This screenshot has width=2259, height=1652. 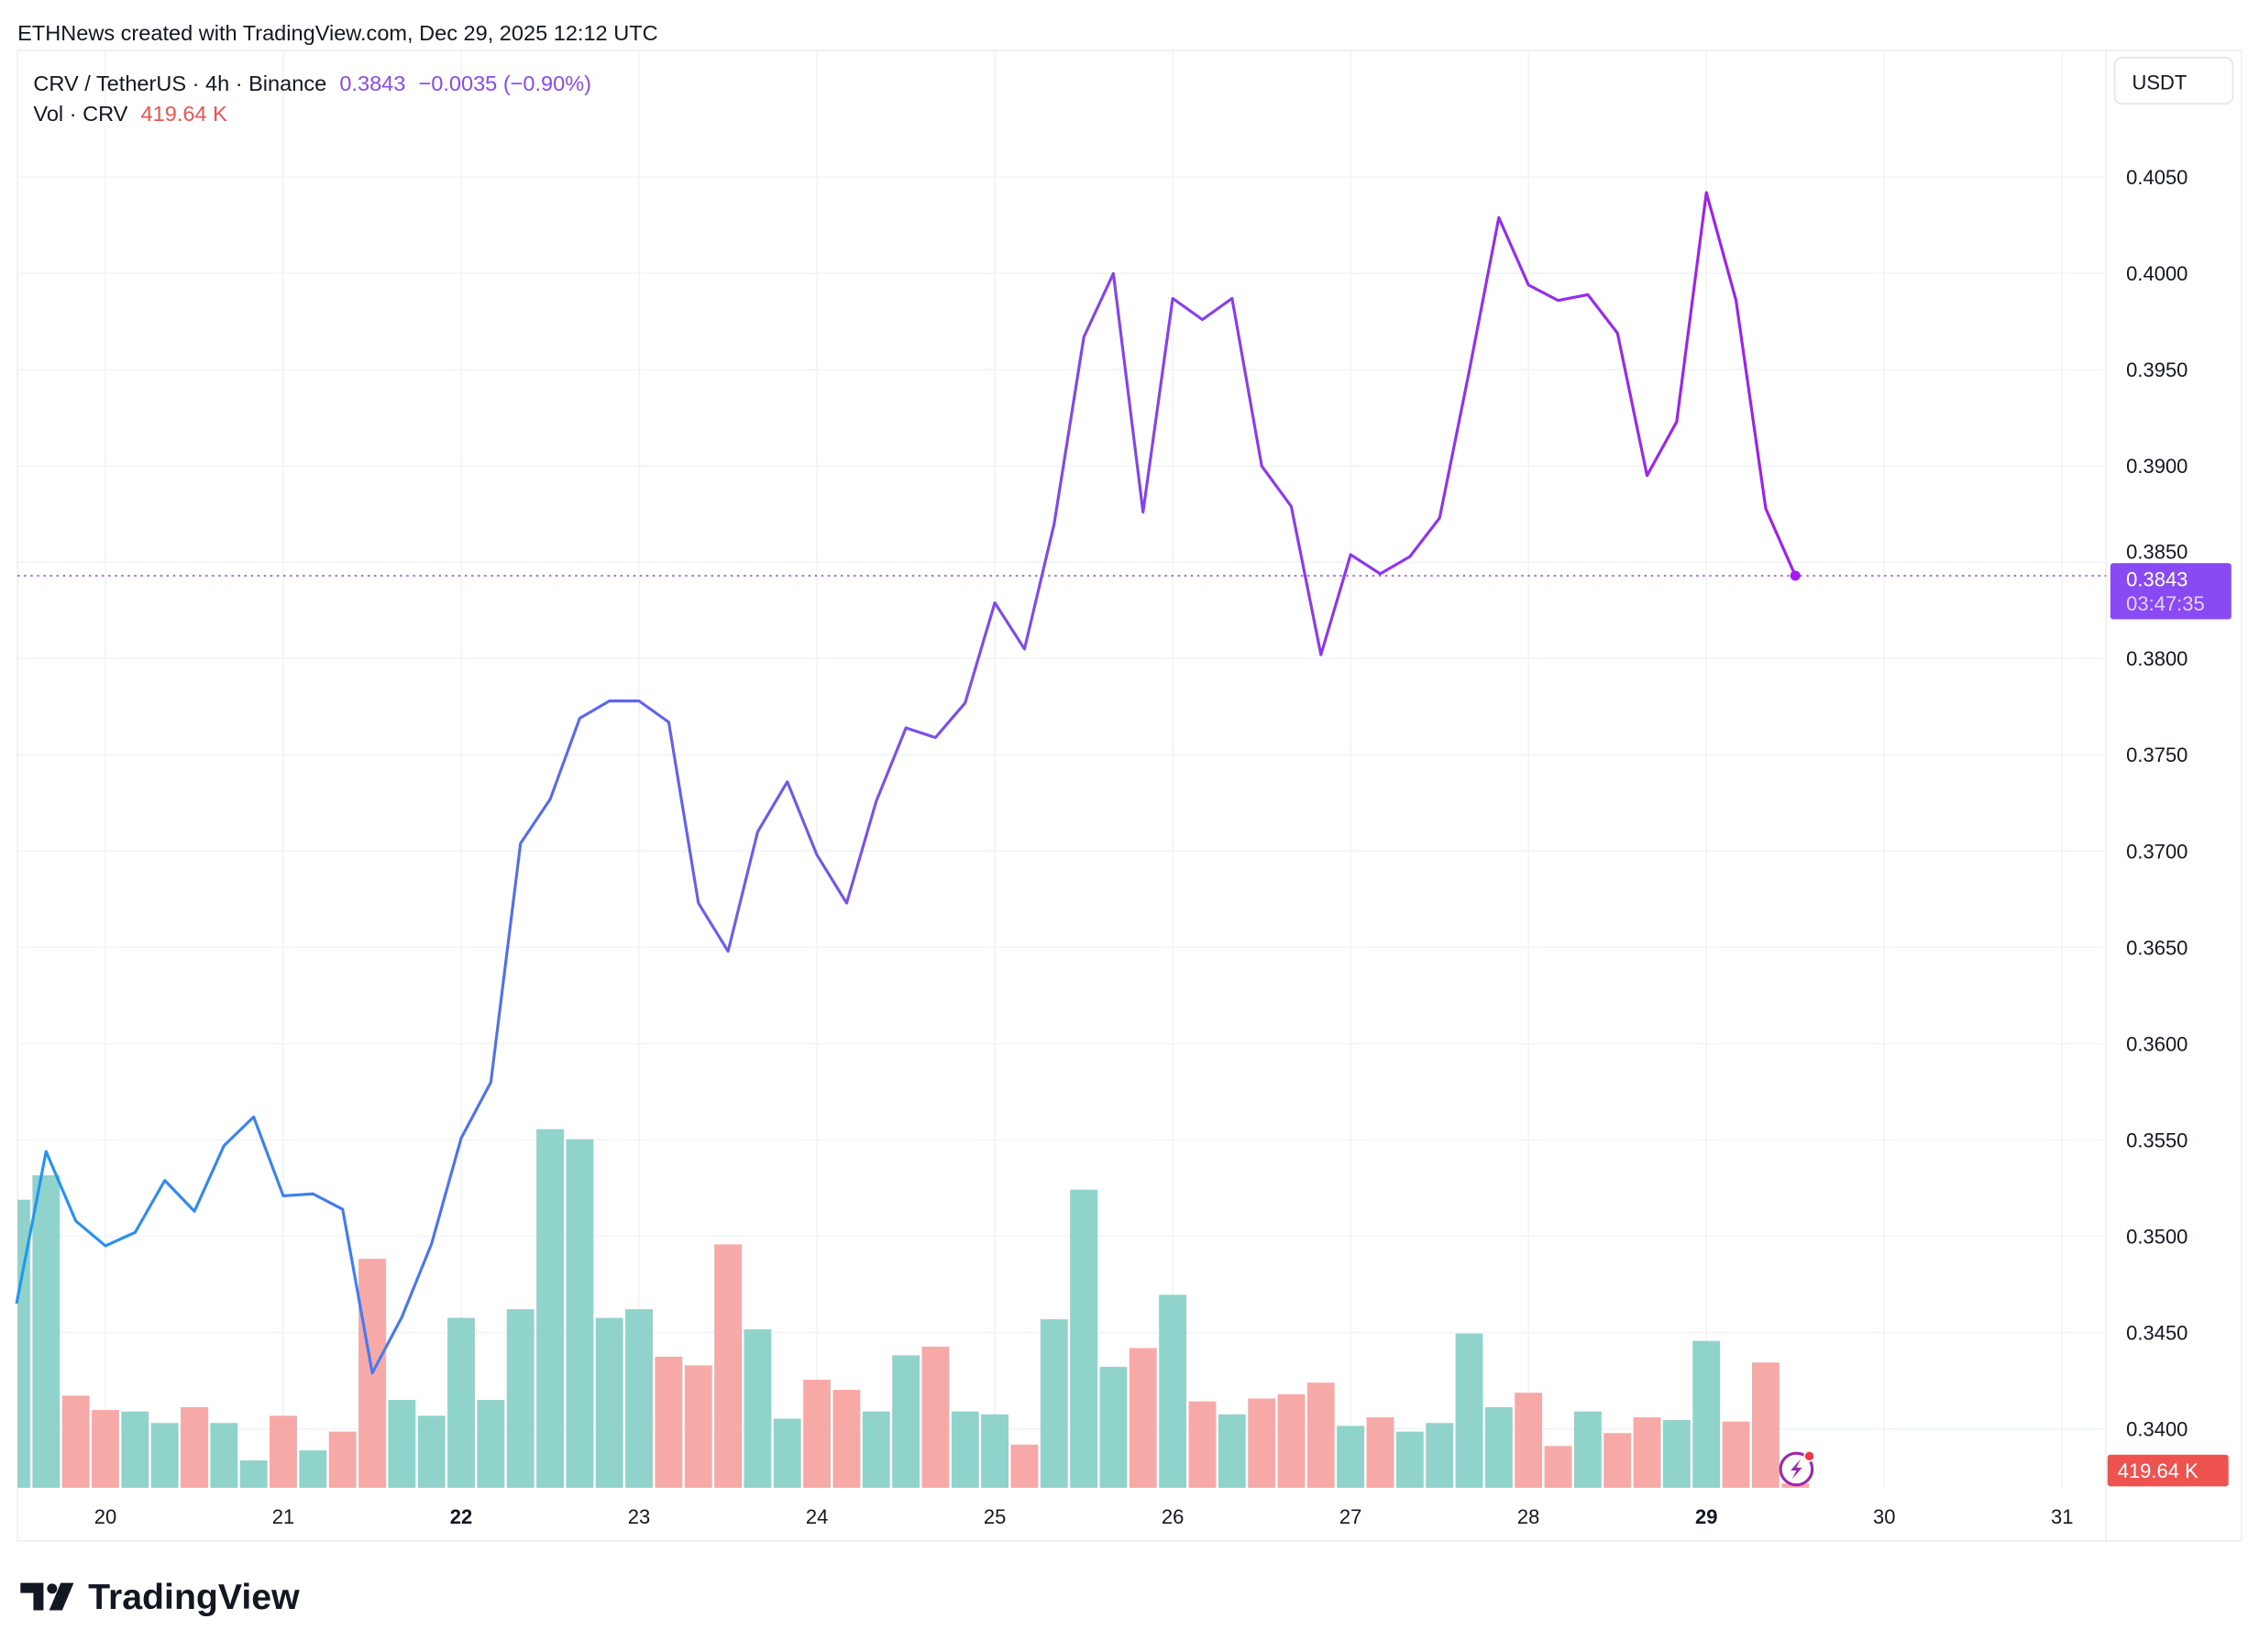 I want to click on legend-last: 0.3843, so click(x=372, y=83).